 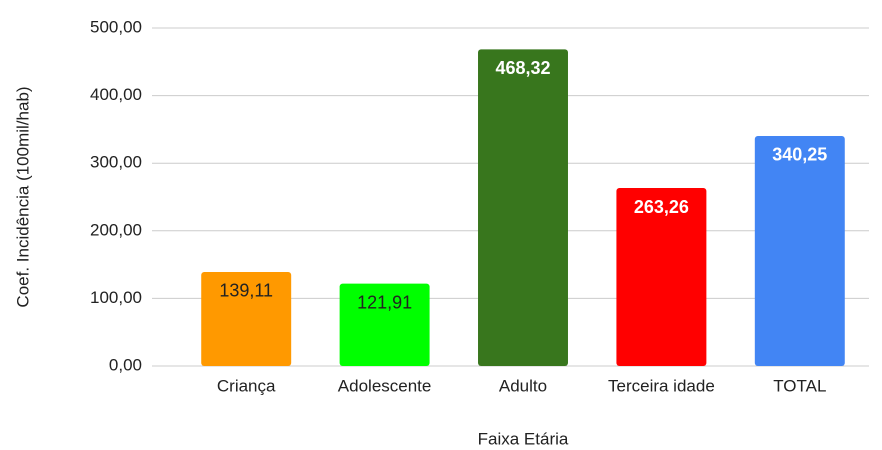 What do you see at coordinates (246, 291) in the screenshot?
I see `value-label: 139,11` at bounding box center [246, 291].